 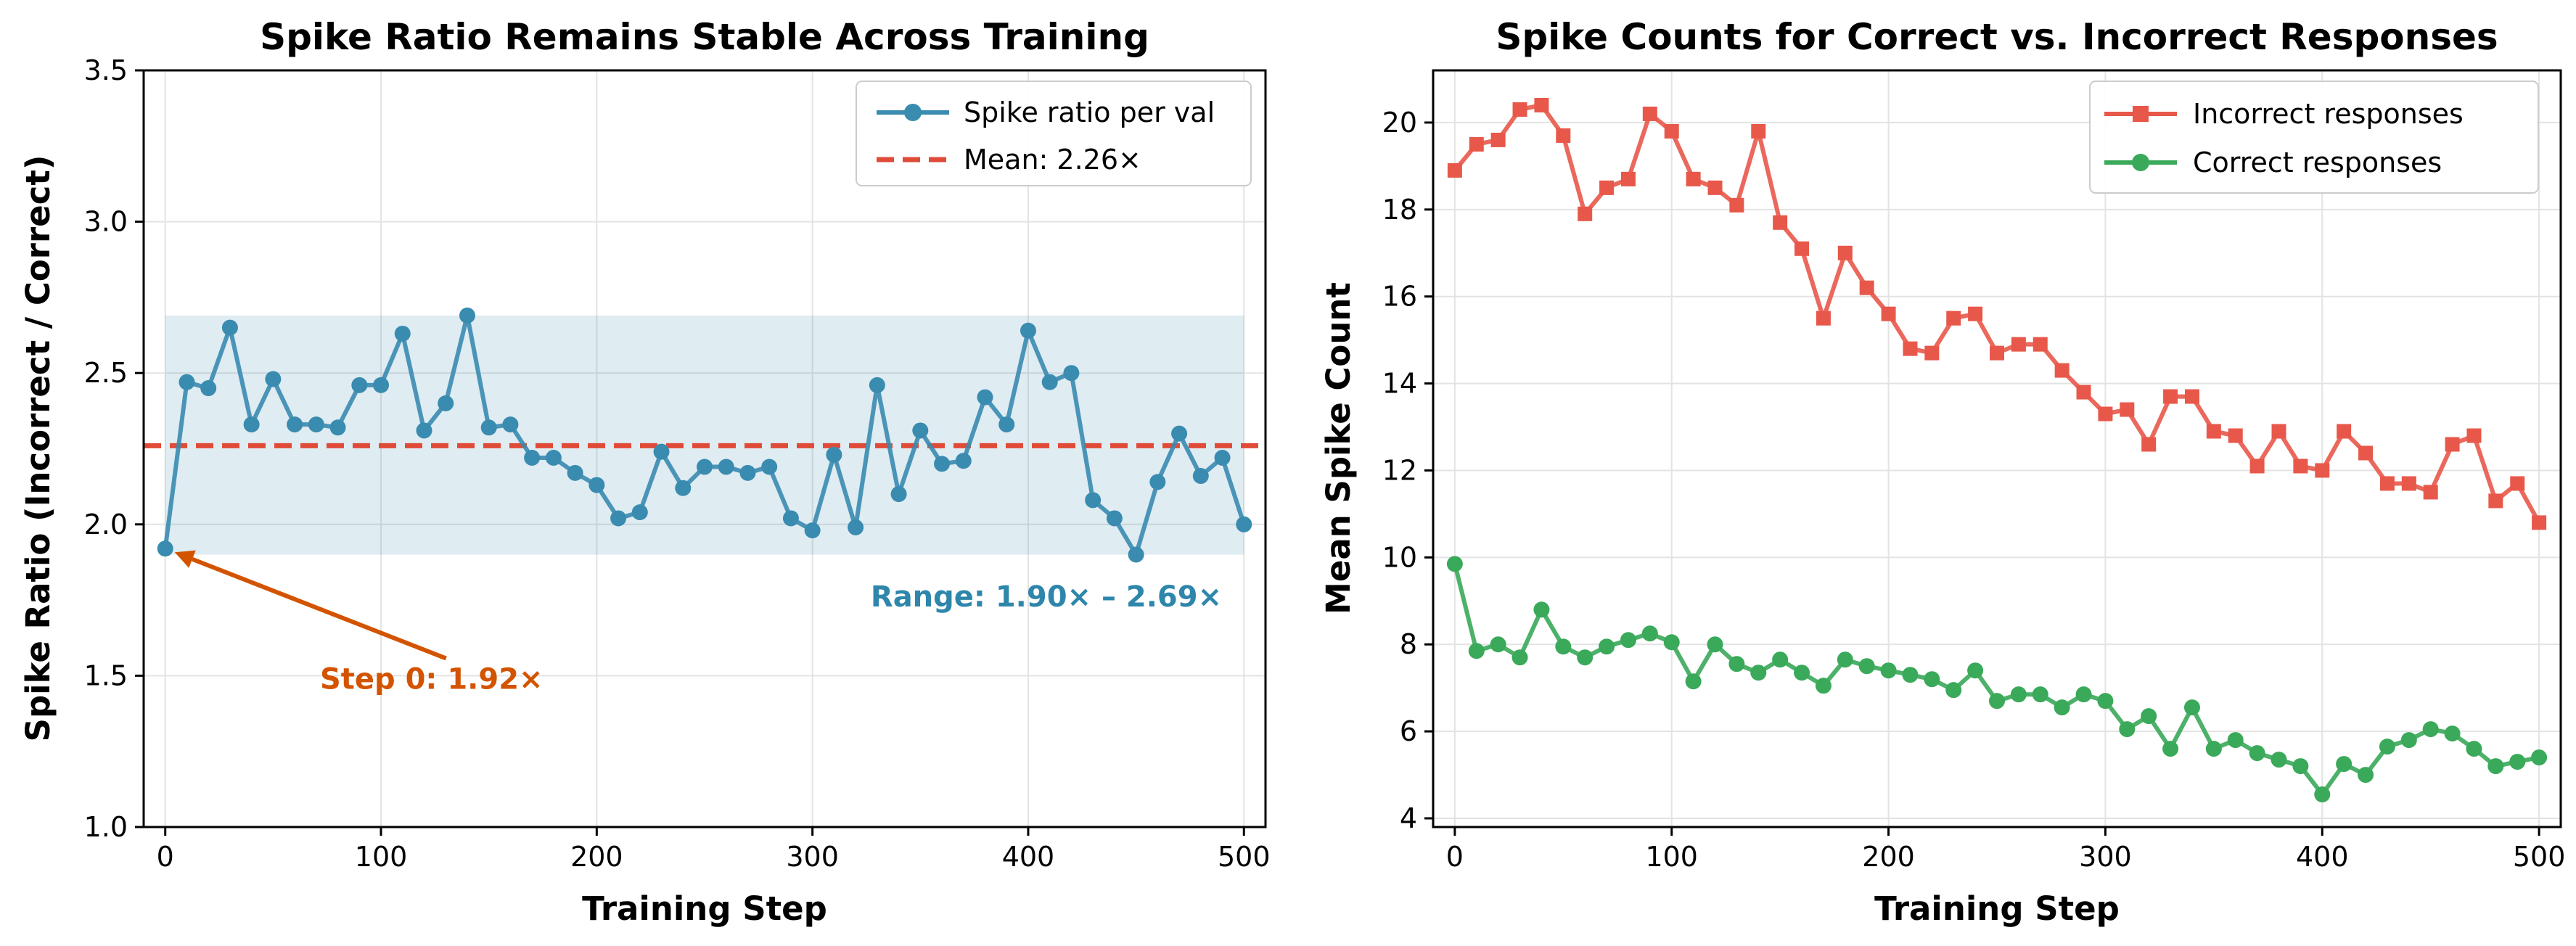 I want to click on y-tick-label: 1.5, so click(x=106, y=675).